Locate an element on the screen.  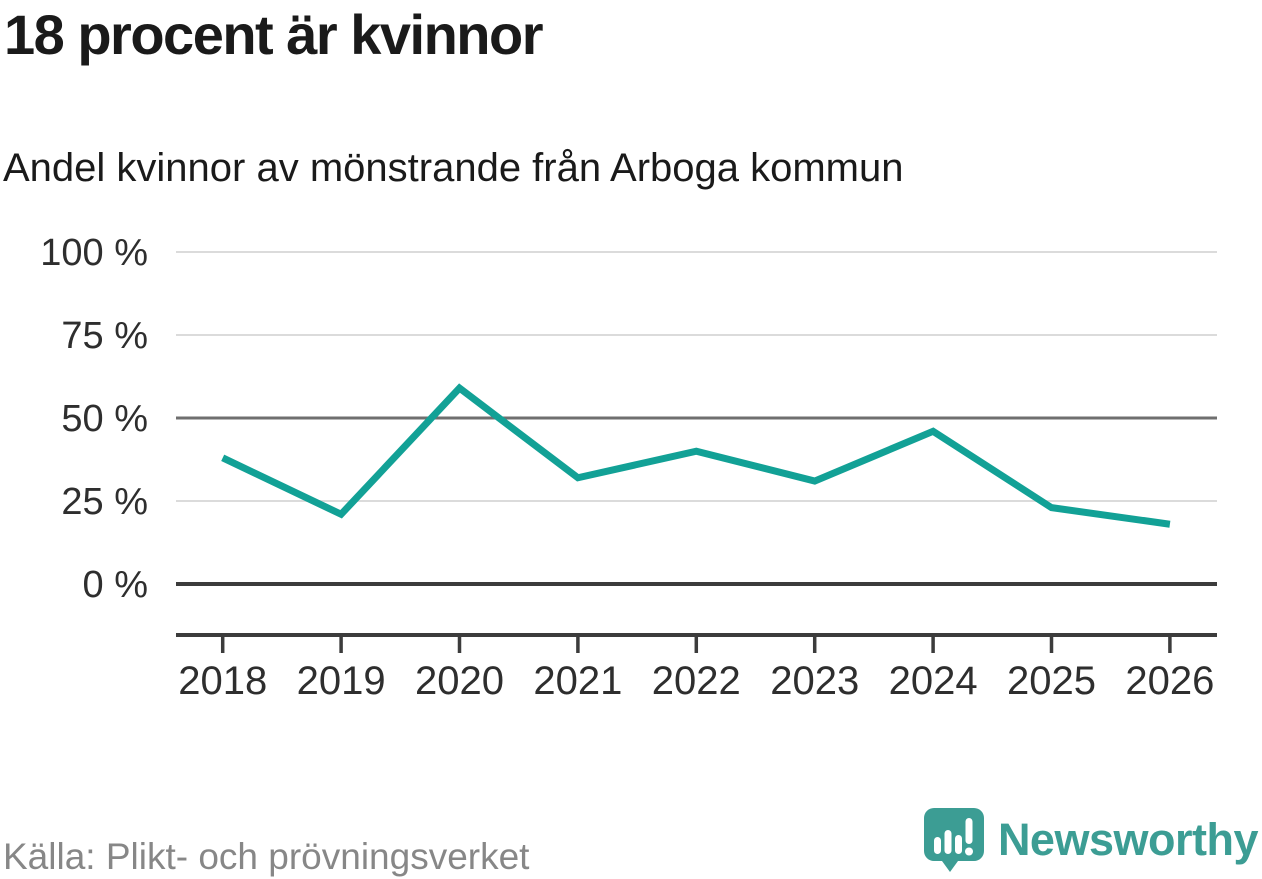
x-tick-label: 2021 is located at coordinates (577, 681).